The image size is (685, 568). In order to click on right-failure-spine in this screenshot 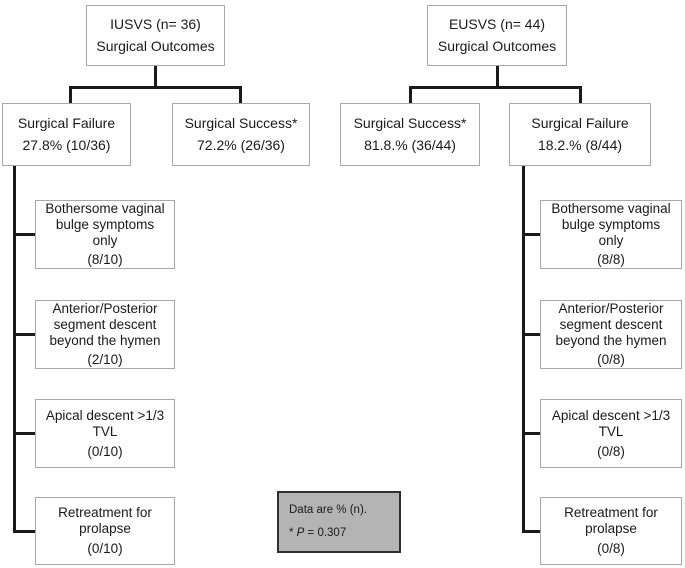, I will do `click(531, 349)`.